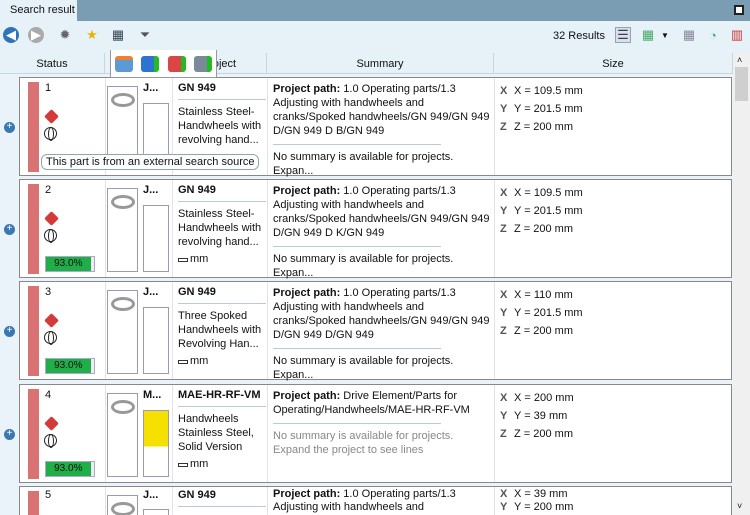 This screenshot has width=750, height=515. I want to click on project-cell: GN 949, so click(222, 500).